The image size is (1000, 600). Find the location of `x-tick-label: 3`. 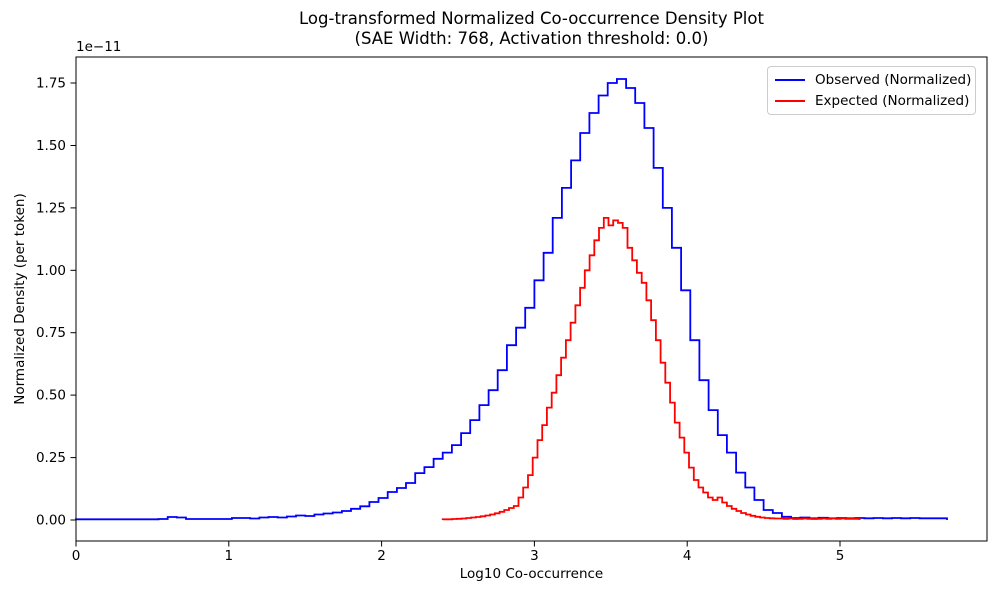

x-tick-label: 3 is located at coordinates (534, 556).